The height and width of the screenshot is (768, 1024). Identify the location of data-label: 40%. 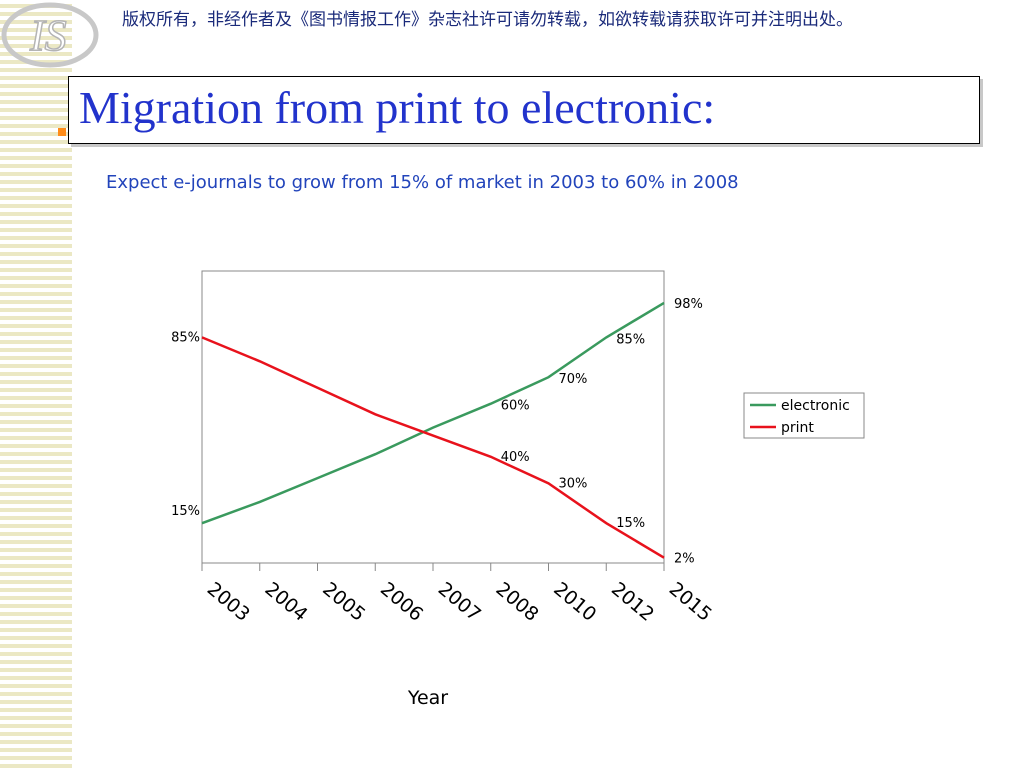
(515, 457).